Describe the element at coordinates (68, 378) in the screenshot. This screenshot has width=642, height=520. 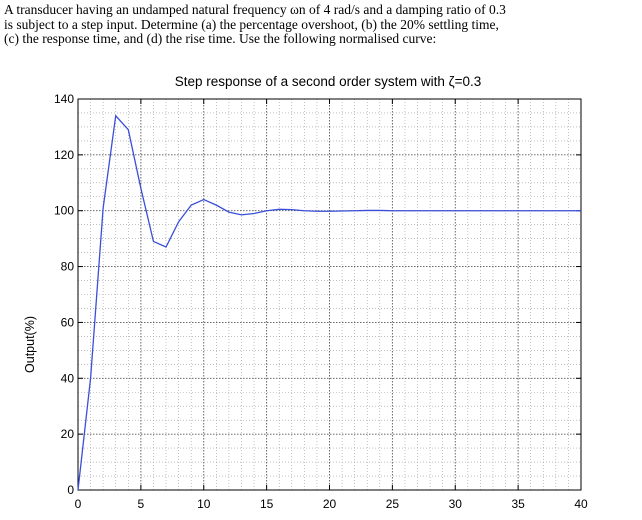
I see `y-tick-label: 40` at that location.